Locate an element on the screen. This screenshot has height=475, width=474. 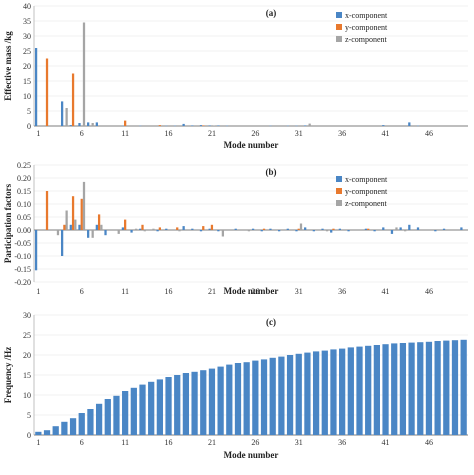
legend-label: y-component is located at coordinates (366, 27).